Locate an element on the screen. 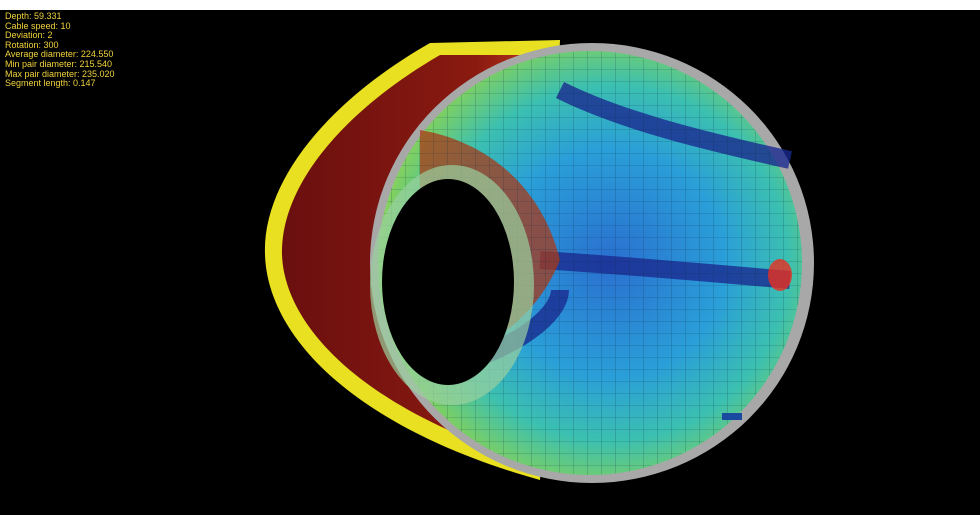  info-line: Depth: 59.331 is located at coordinates (33, 16).